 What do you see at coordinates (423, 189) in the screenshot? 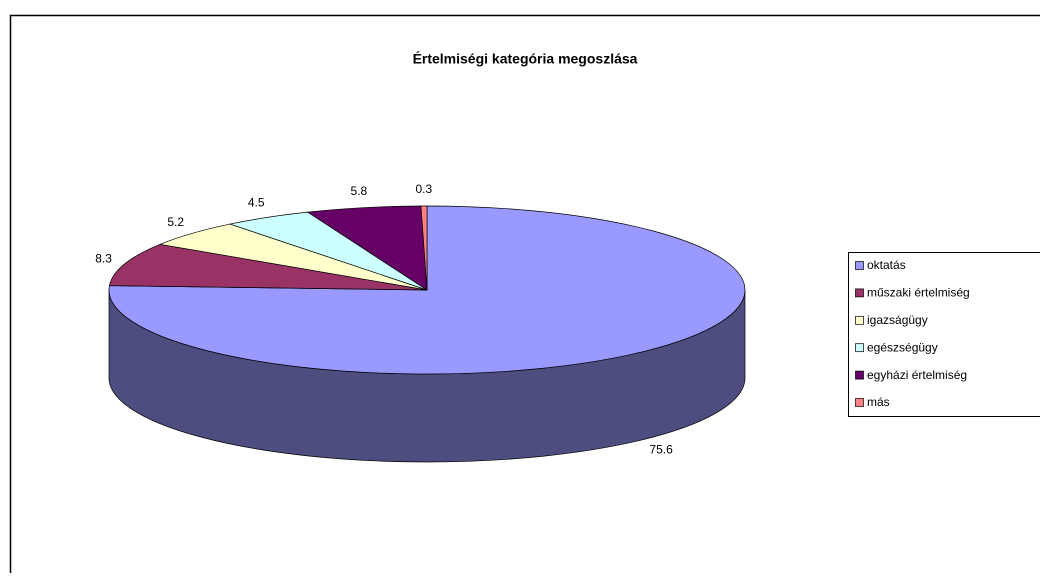
I see `data-label: 0.3` at bounding box center [423, 189].